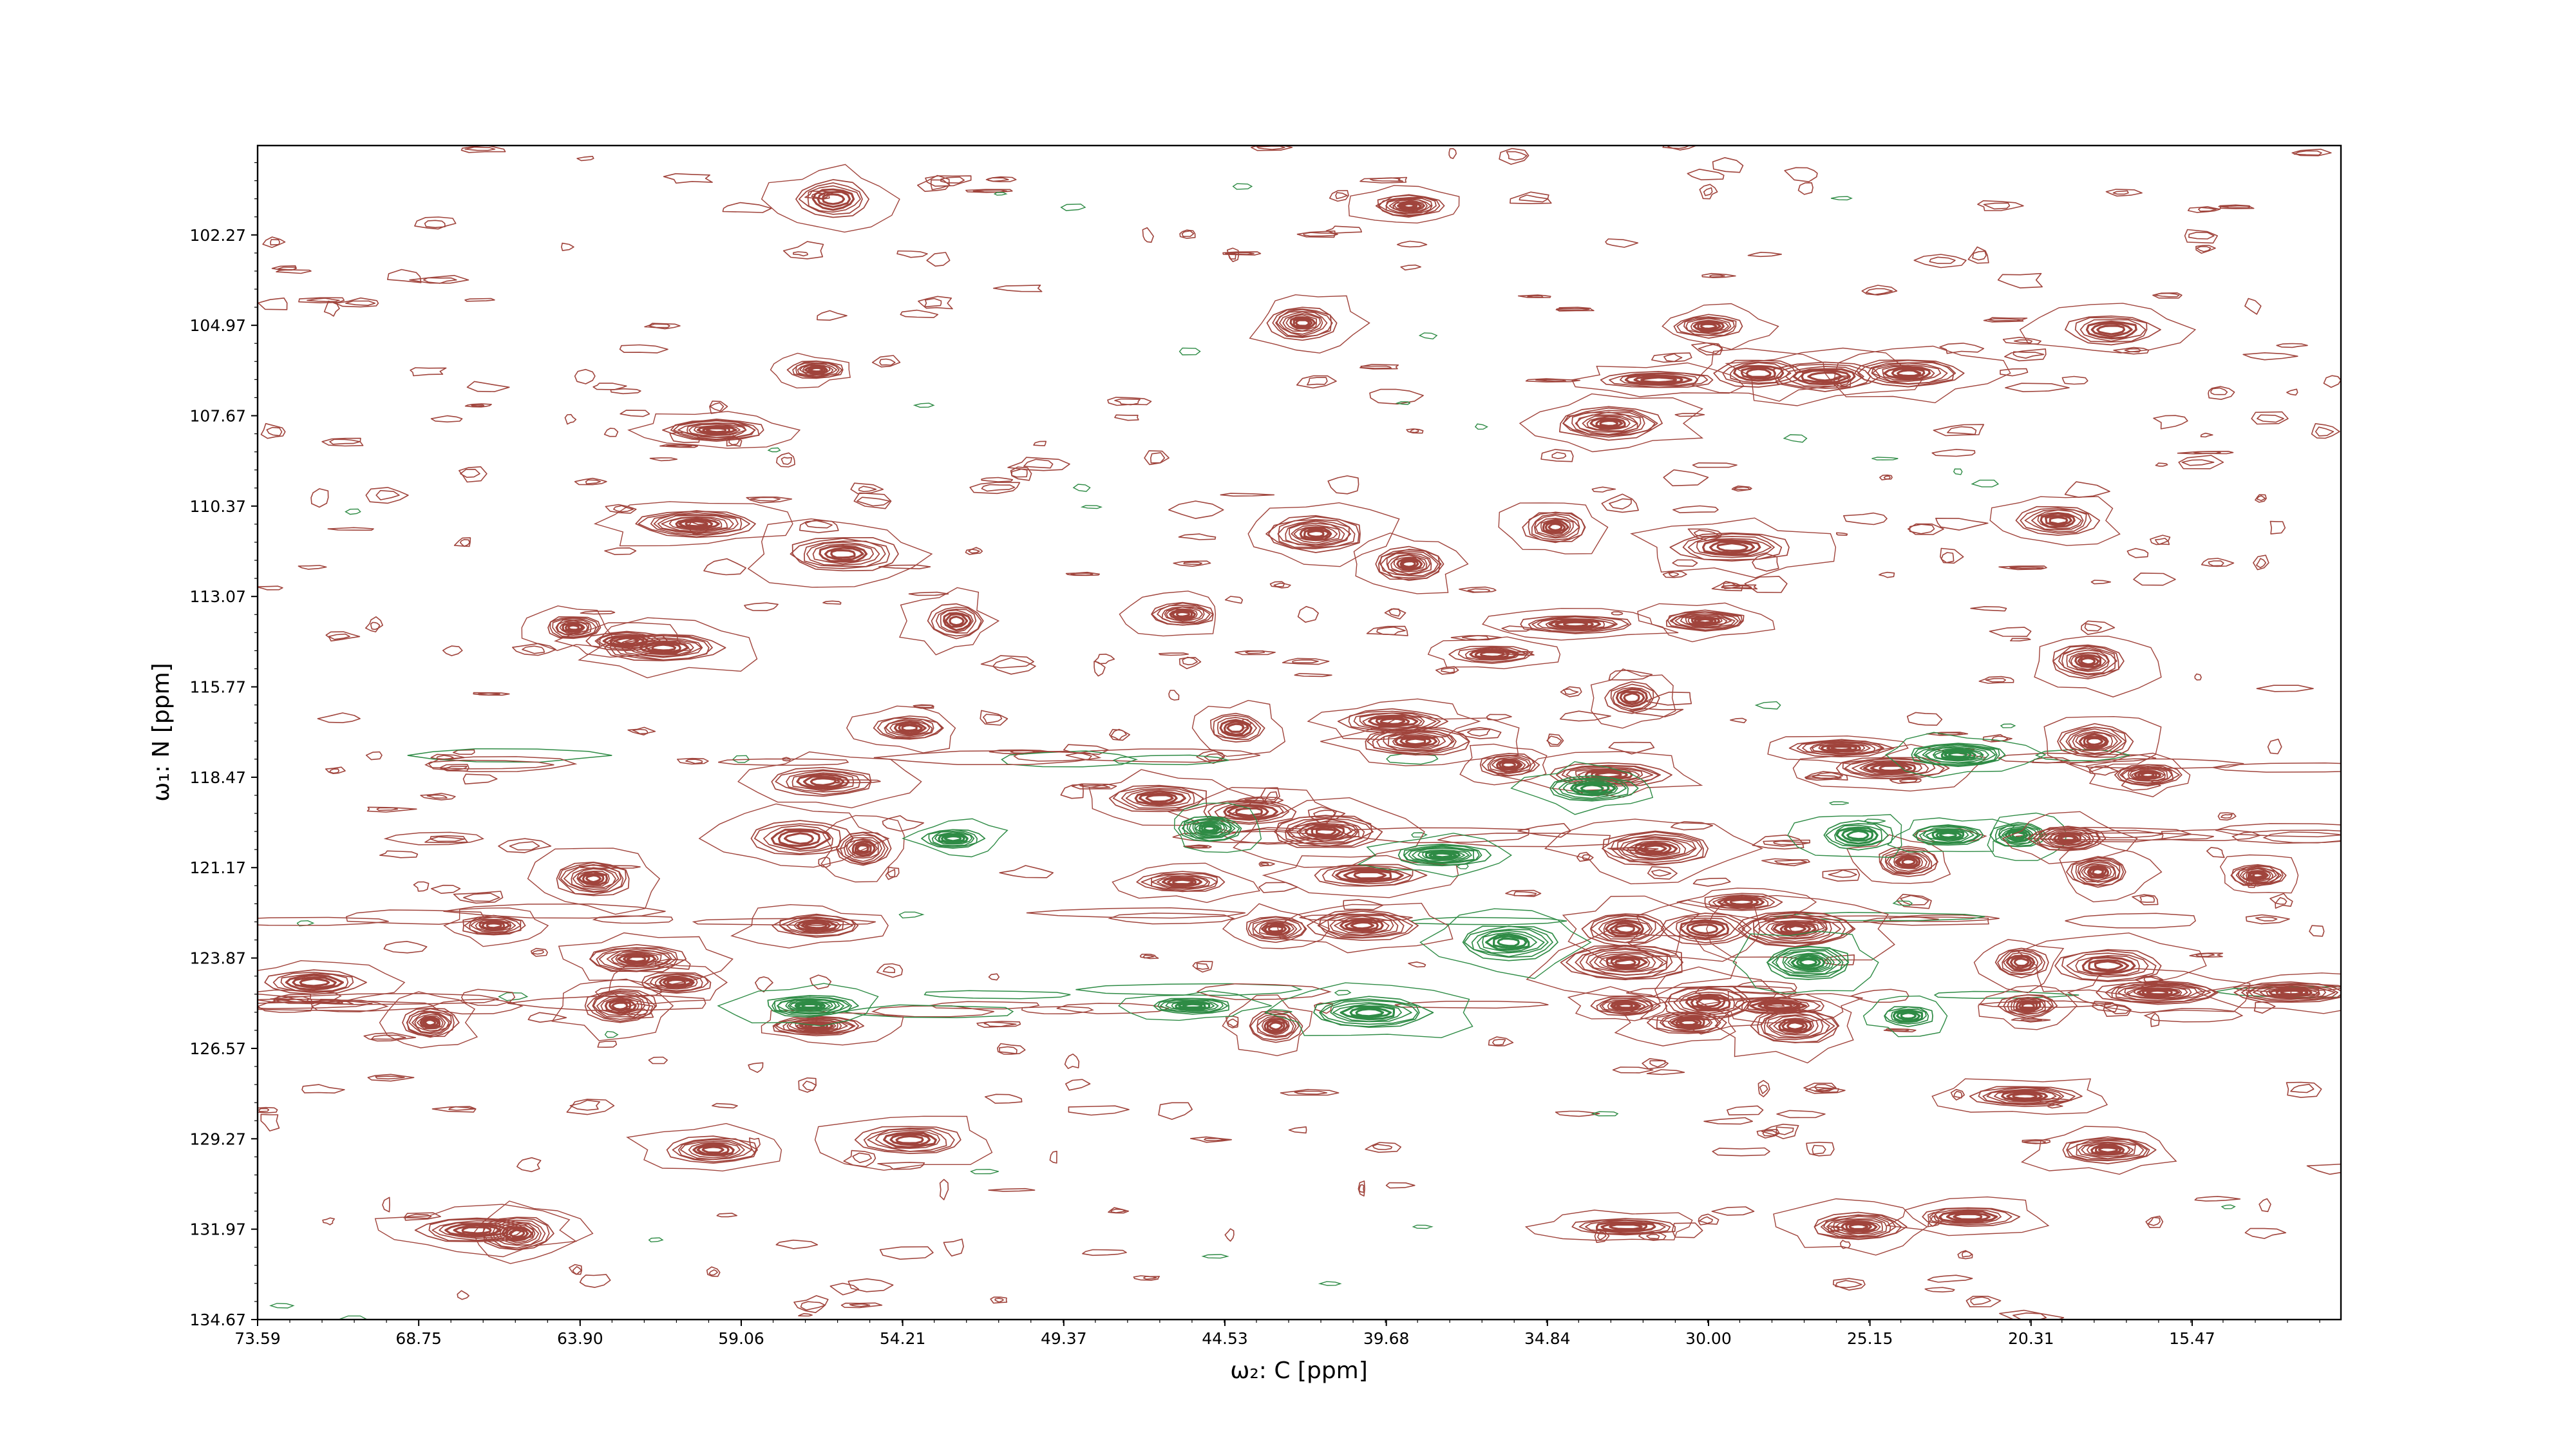 Image resolution: width=2576 pixels, height=1449 pixels. What do you see at coordinates (218, 868) in the screenshot?
I see `y-tick-label: 121.17` at bounding box center [218, 868].